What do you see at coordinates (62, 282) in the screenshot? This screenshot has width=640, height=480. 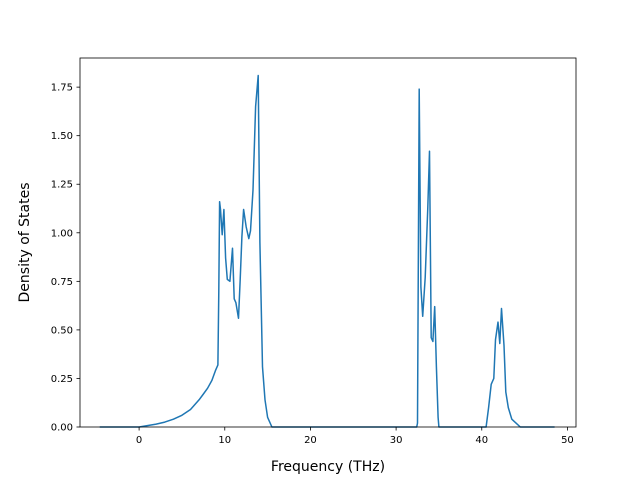 I see `y-tick-label: 0.75` at bounding box center [62, 282].